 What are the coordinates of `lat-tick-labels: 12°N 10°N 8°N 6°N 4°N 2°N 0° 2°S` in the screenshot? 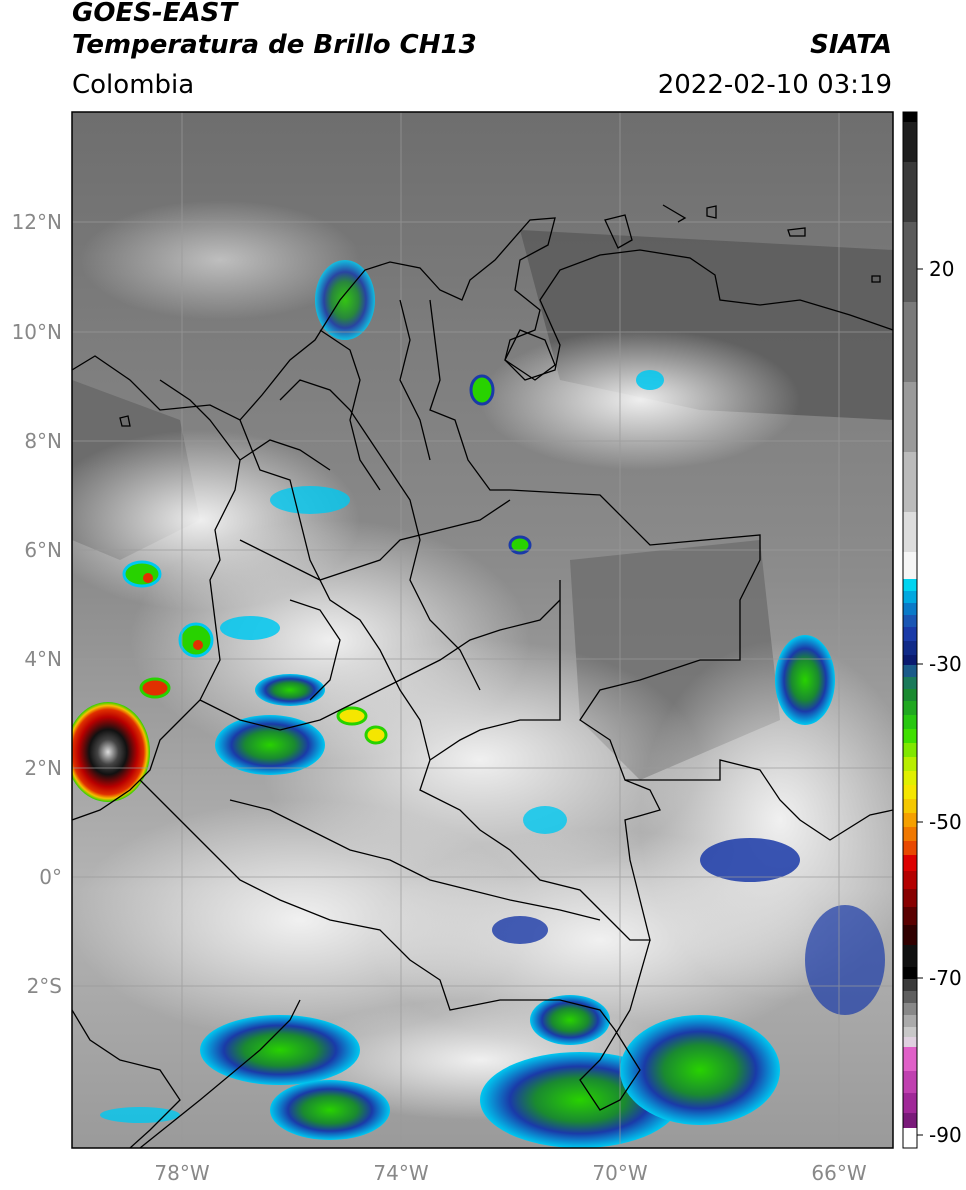 It's located at (37, 604).